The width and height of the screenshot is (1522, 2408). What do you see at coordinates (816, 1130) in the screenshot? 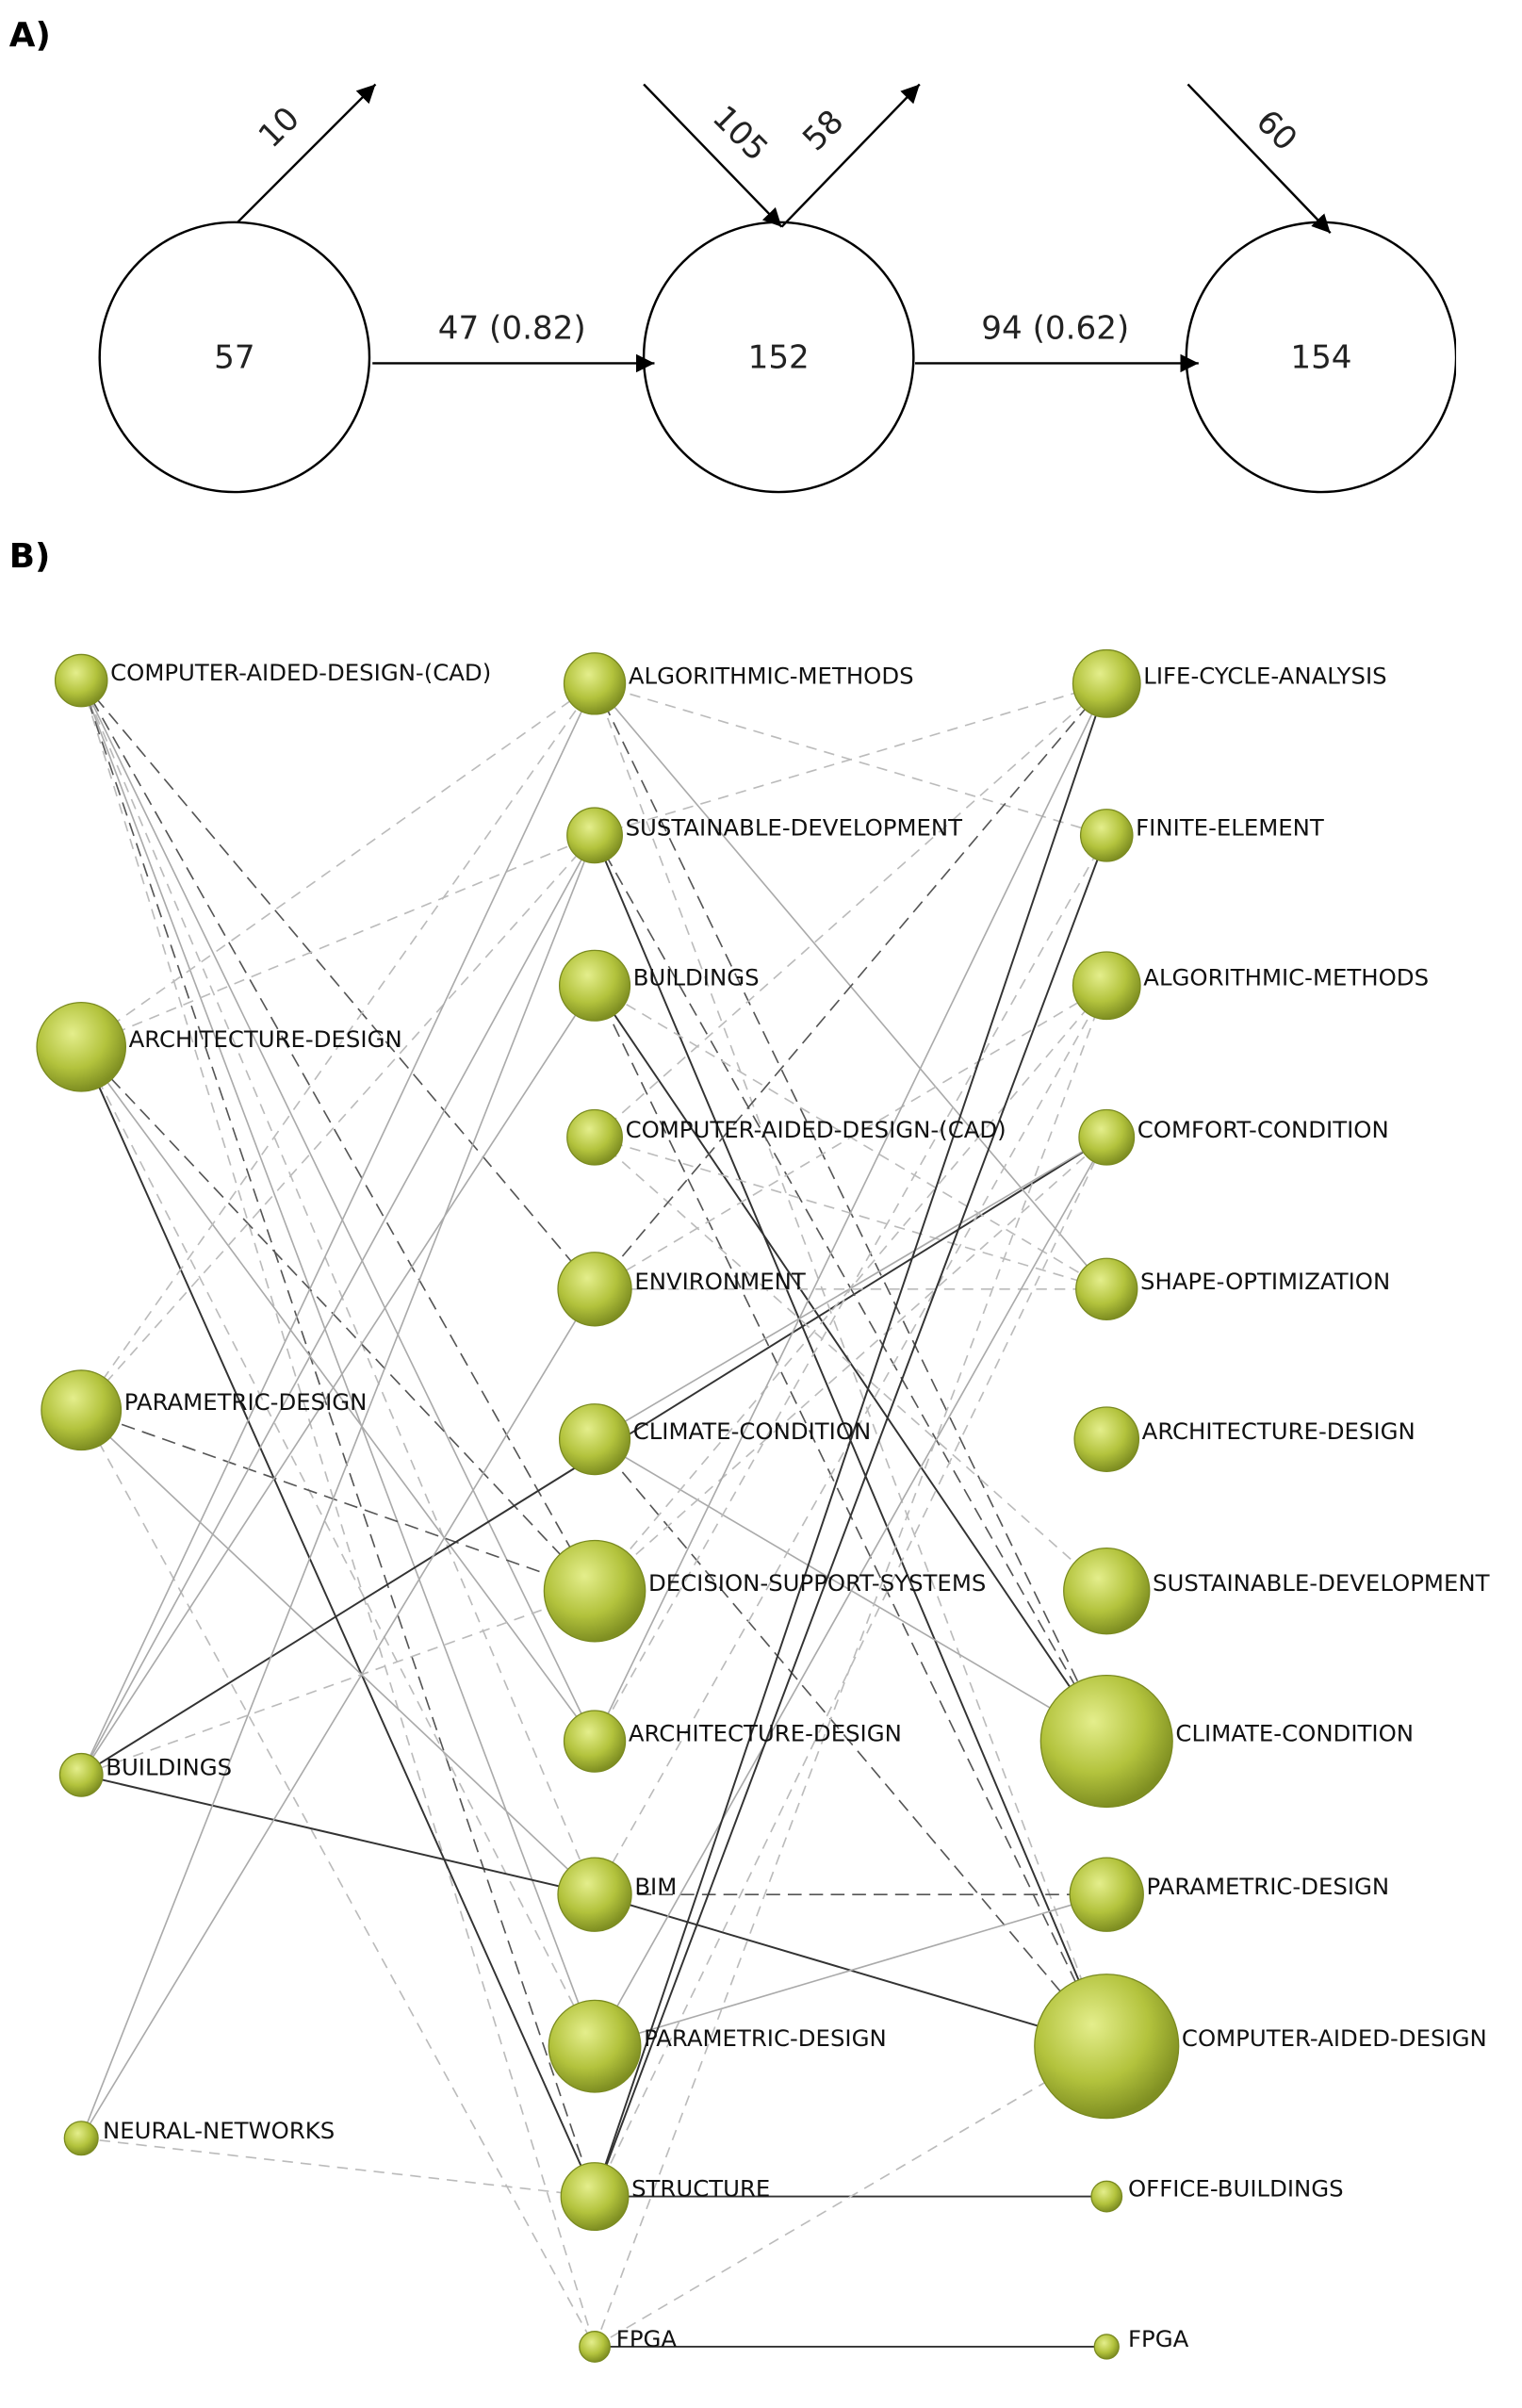
I see `keyword-label: COMPUTER-AIDED-DESIGN-(CAD)` at bounding box center [816, 1130].